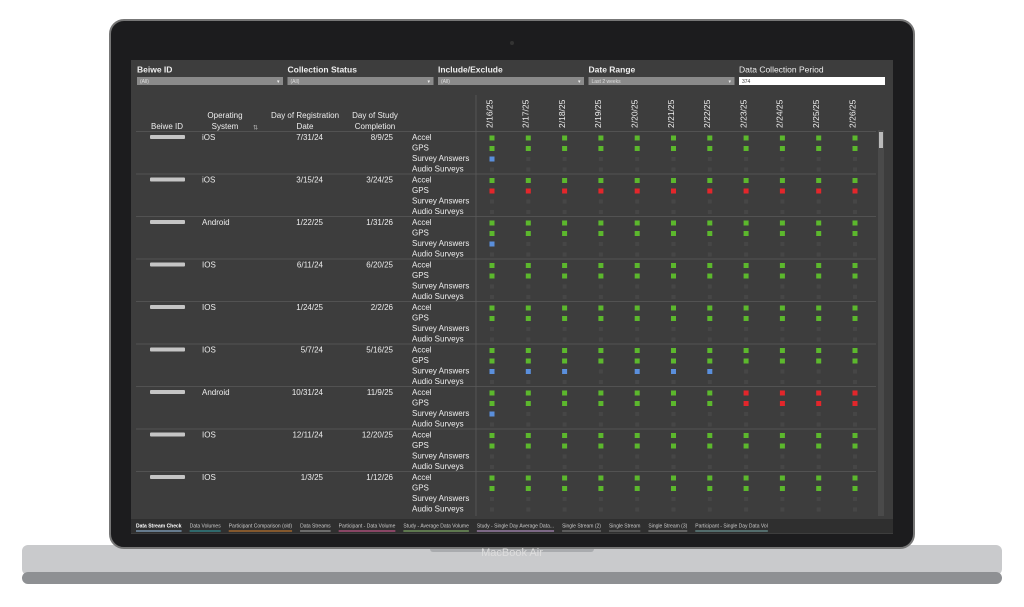 This screenshot has height=607, width=1024. Describe the element at coordinates (512, 578) in the screenshot. I see `laptop-base-edge` at that location.